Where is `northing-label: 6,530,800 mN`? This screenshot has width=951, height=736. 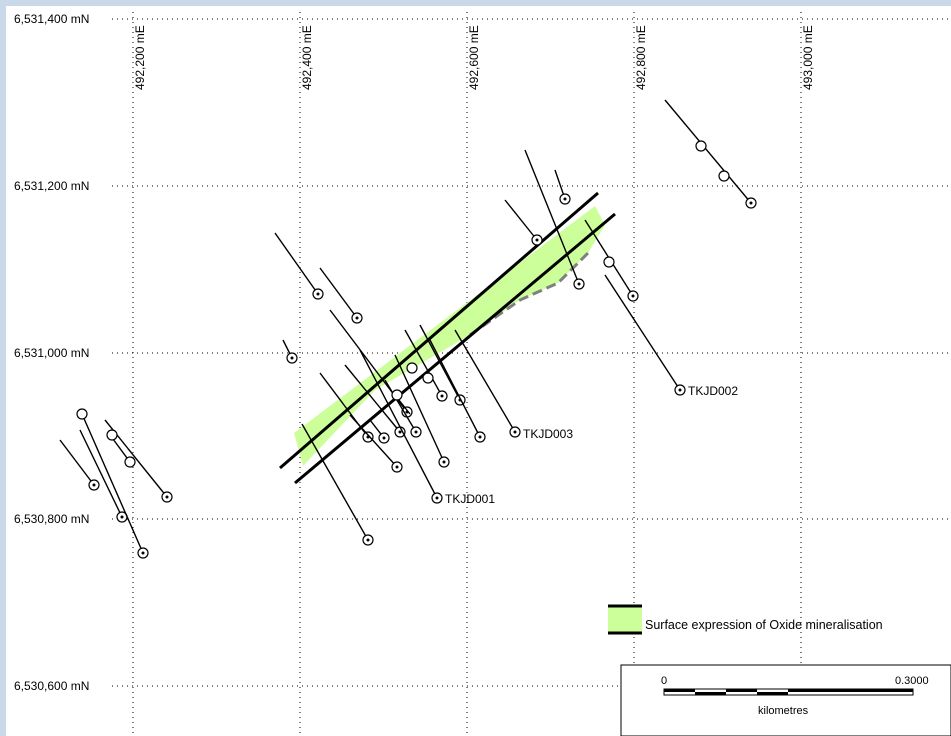 northing-label: 6,530,800 mN is located at coordinates (51, 519).